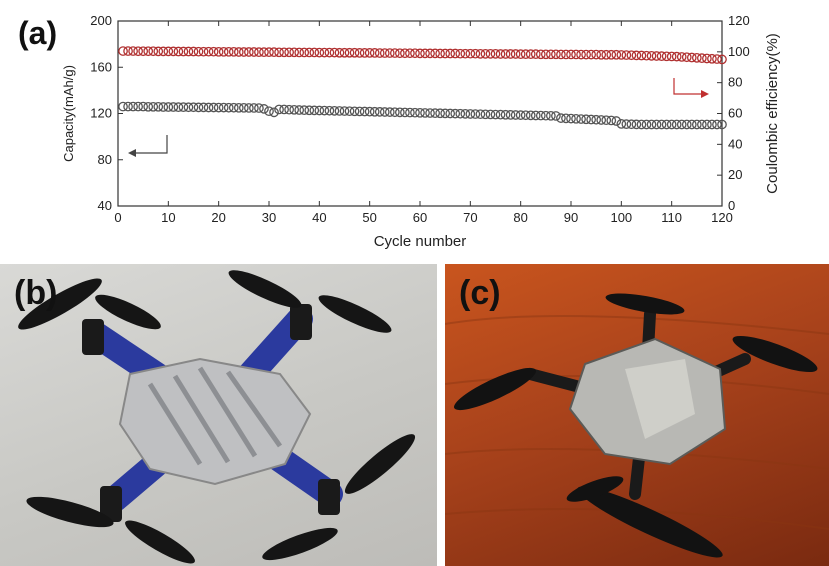 This screenshot has height=566, width=829. What do you see at coordinates (772, 113) in the screenshot?
I see `y-right-axis-label: Coulombic efficiency(%)` at bounding box center [772, 113].